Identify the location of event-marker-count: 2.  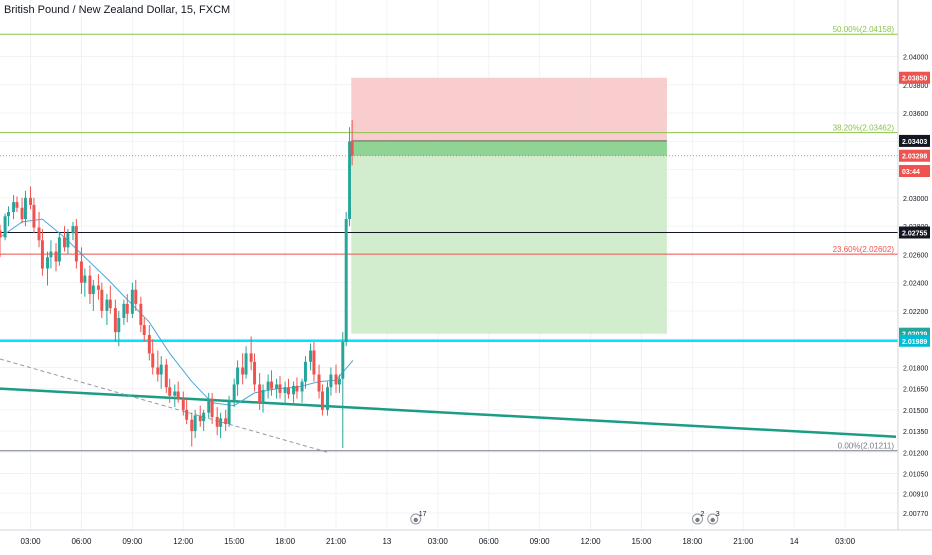
(702, 514).